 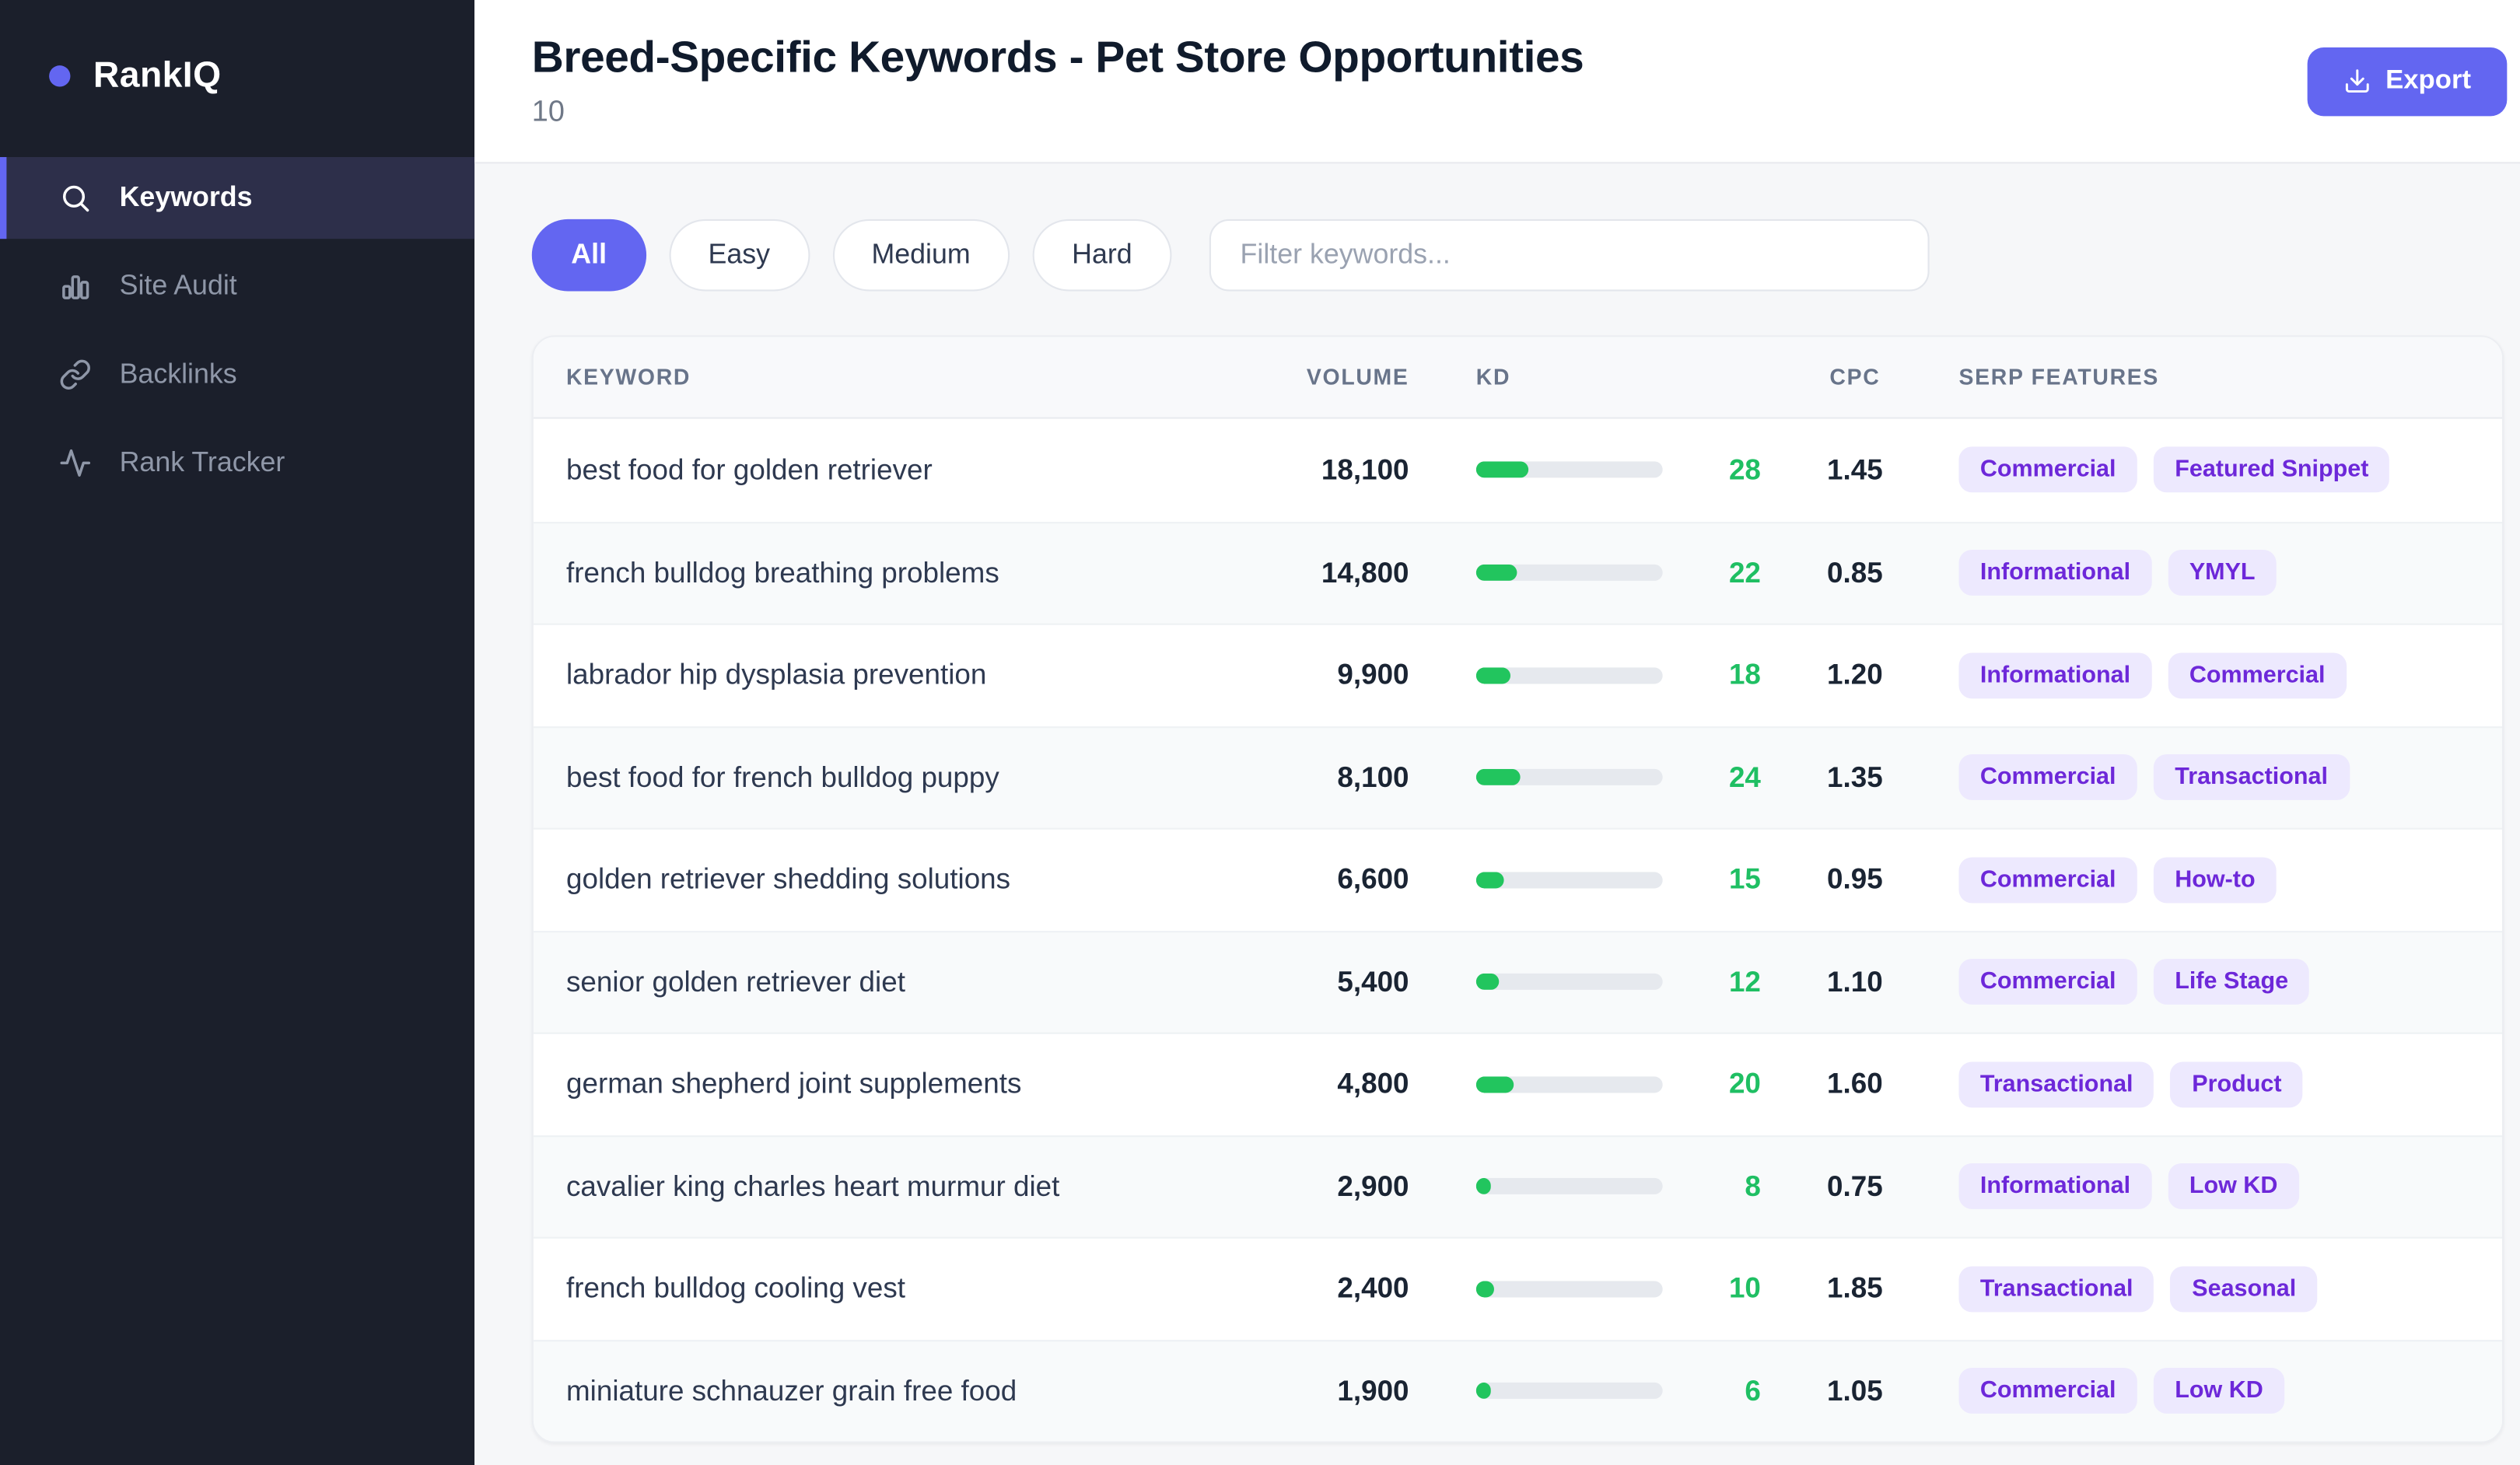 I want to click on serp-features-cell: Commercial Transactional, so click(x=2226, y=777).